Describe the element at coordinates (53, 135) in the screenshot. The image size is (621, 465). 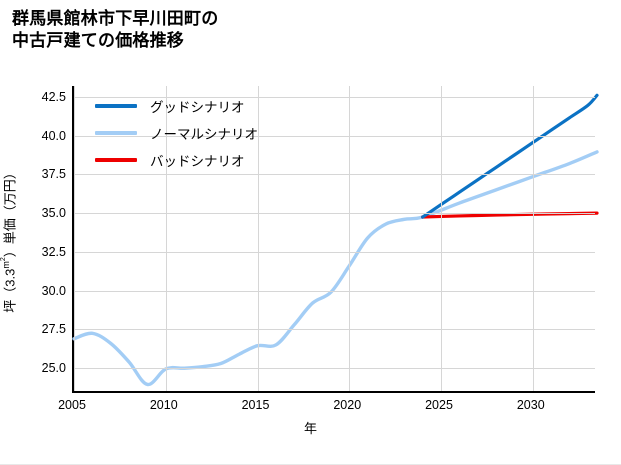
I see `y-axis-tick-label: 40.0` at that location.